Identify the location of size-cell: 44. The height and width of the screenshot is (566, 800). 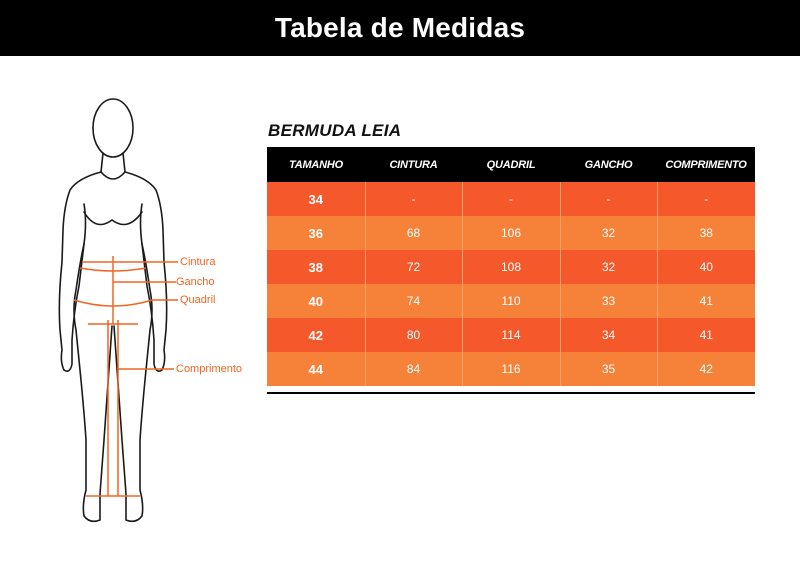
(316, 369).